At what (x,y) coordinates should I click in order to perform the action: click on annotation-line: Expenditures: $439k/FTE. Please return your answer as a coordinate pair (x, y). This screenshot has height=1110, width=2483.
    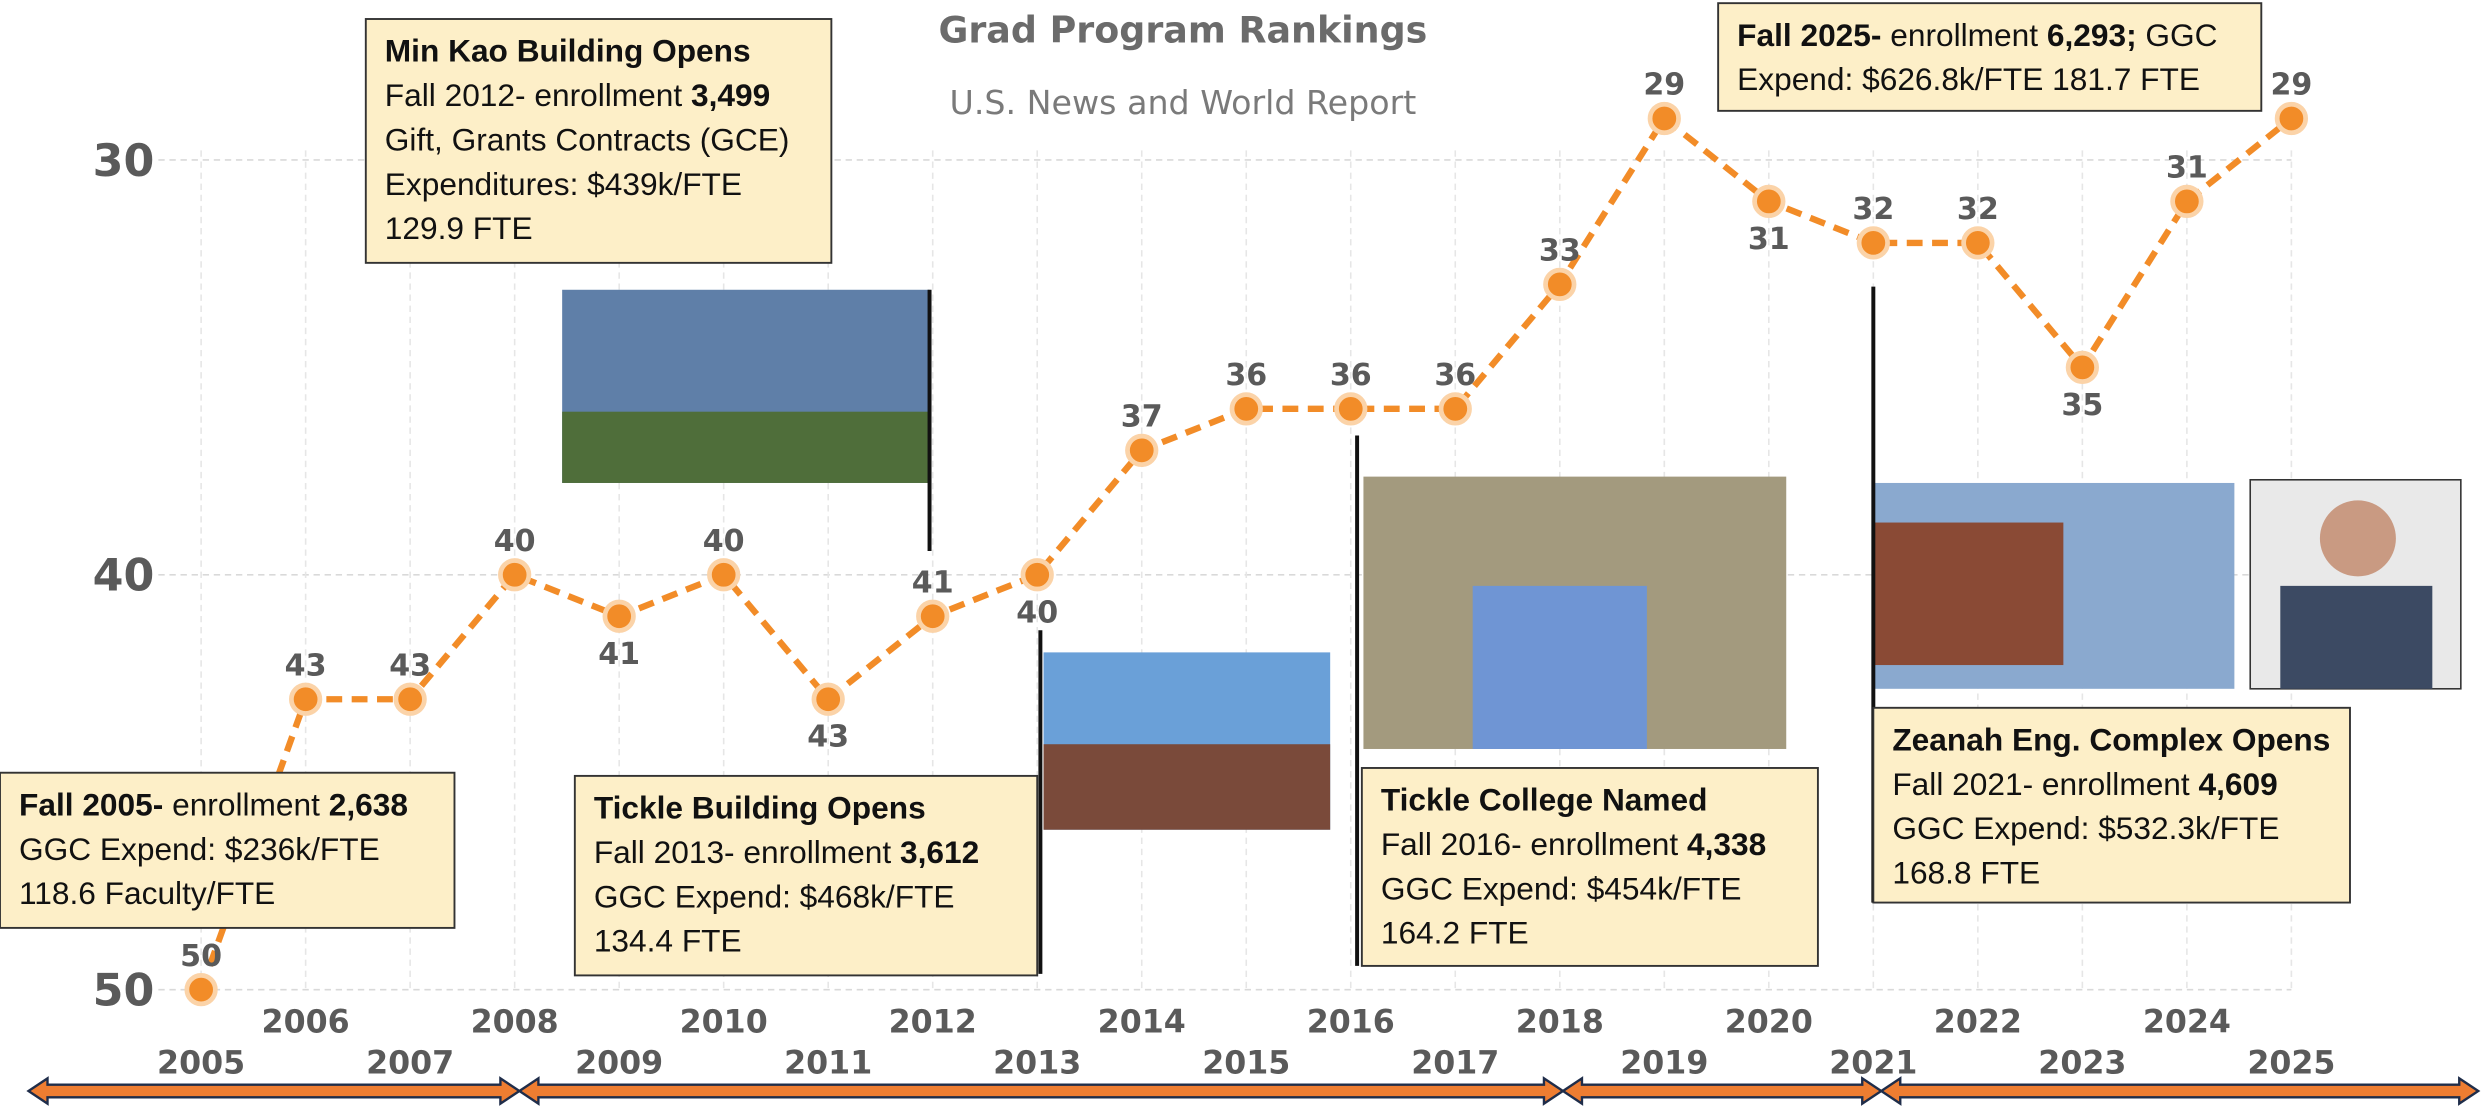
    Looking at the image, I should click on (563, 184).